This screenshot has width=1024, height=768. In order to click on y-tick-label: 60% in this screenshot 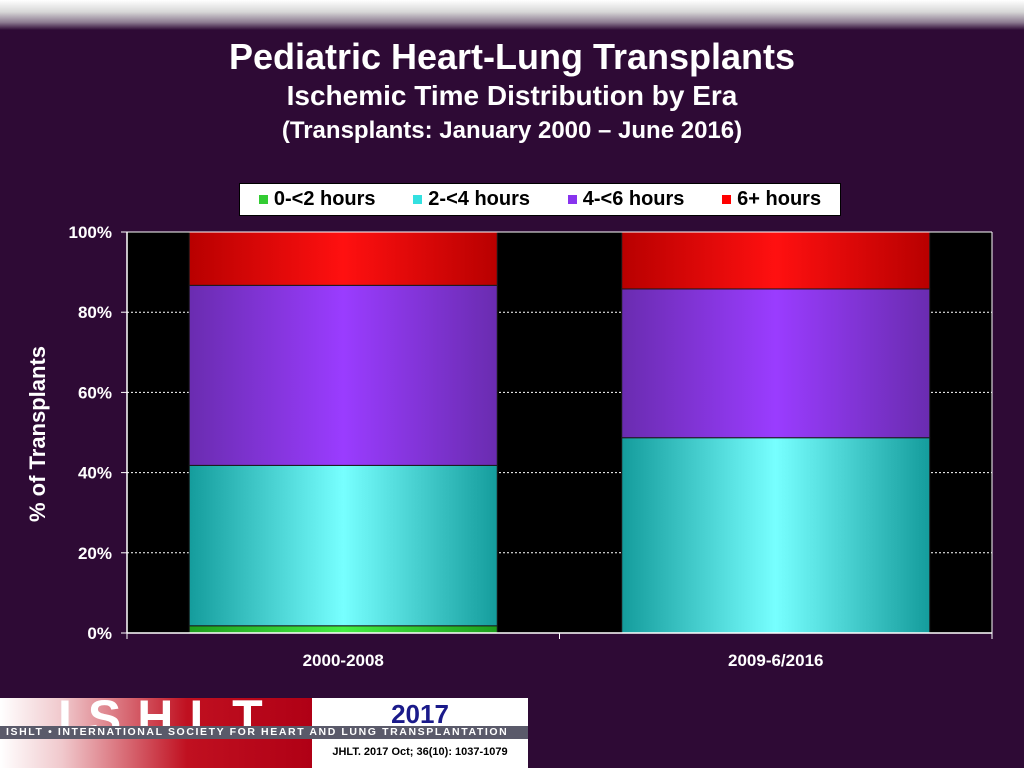, I will do `click(95, 392)`.